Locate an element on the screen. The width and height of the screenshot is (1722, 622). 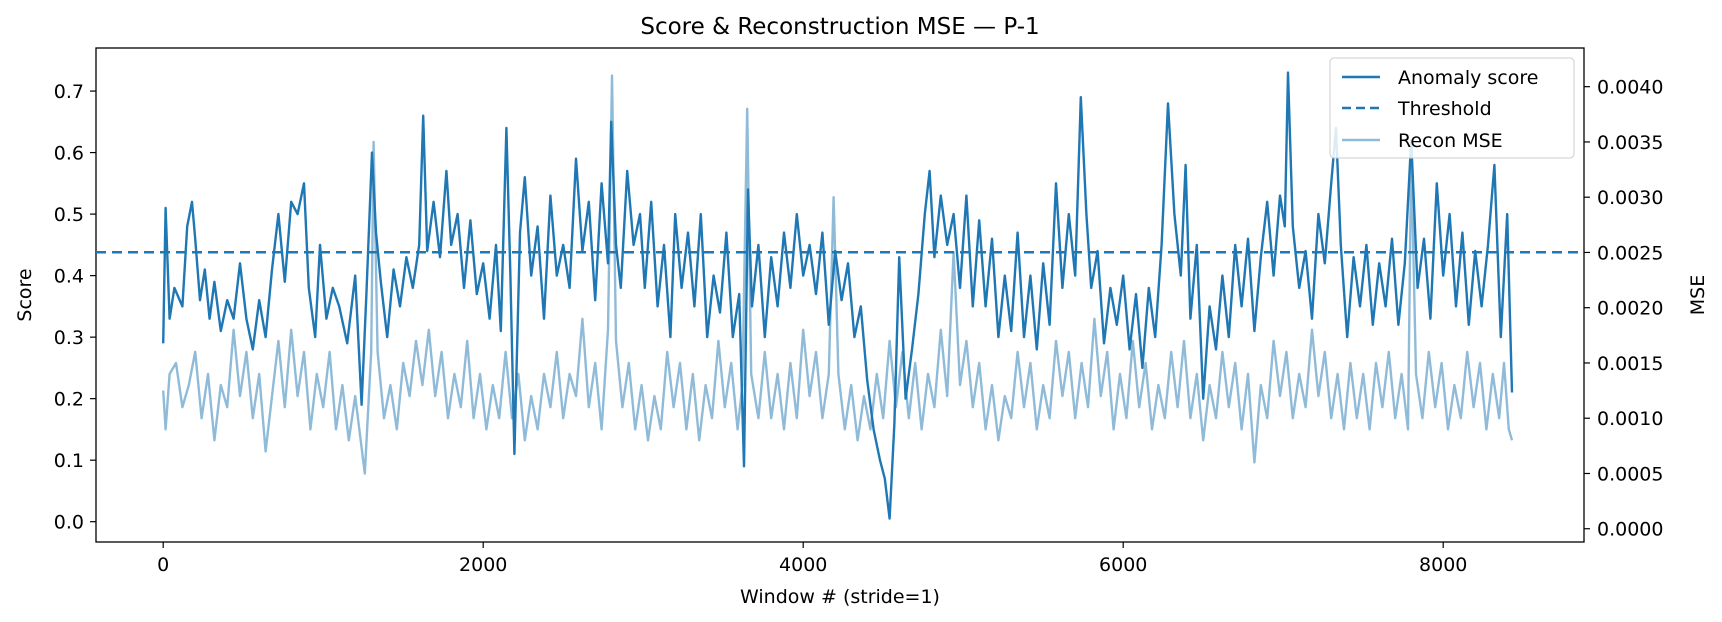
legend: Anomaly score Threshold Recon MSE is located at coordinates (1452, 108).